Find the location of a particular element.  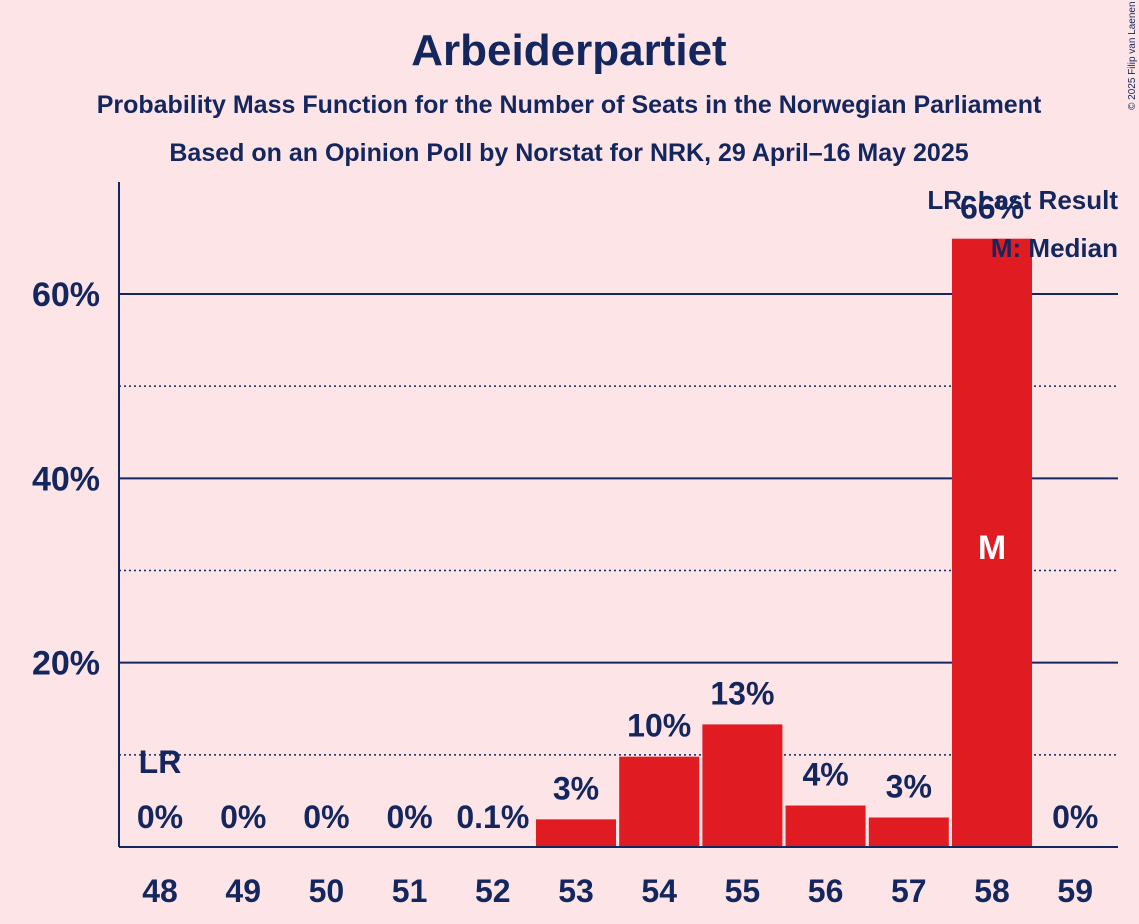

y-tick-label: 40% is located at coordinates (66, 479).